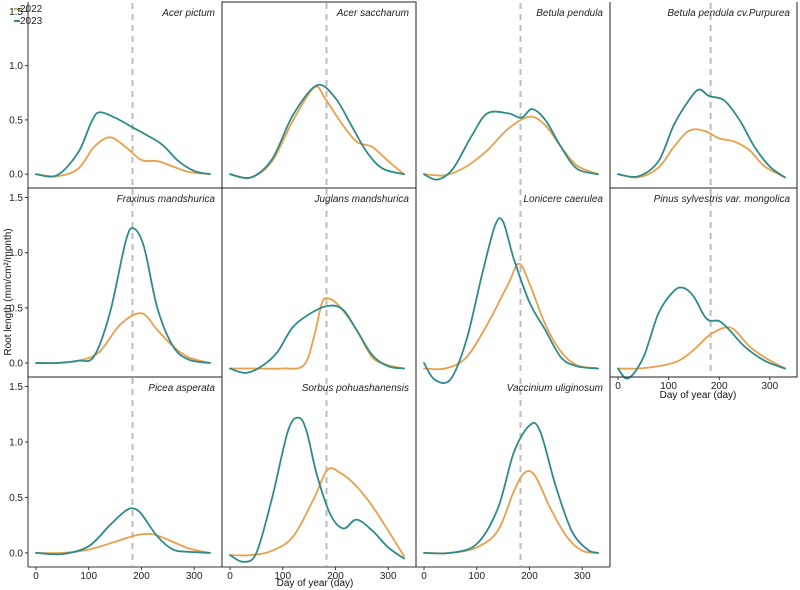 The width and height of the screenshot is (800, 590). I want to click on x-axis-label-bottom: Day of year (day), so click(315, 583).